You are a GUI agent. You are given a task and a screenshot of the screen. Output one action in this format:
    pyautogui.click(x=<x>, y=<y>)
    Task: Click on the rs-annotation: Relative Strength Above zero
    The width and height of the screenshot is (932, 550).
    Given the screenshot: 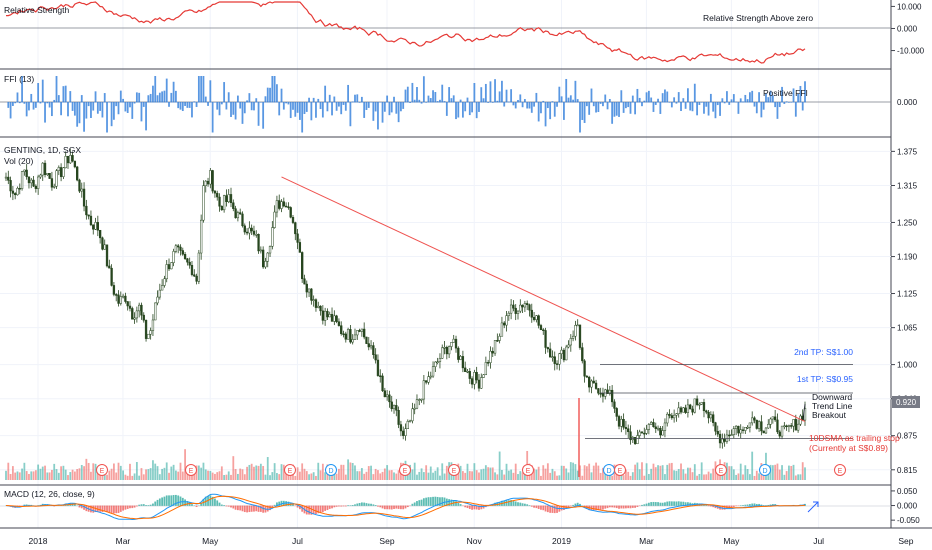 What is the action you would take?
    pyautogui.click(x=758, y=18)
    